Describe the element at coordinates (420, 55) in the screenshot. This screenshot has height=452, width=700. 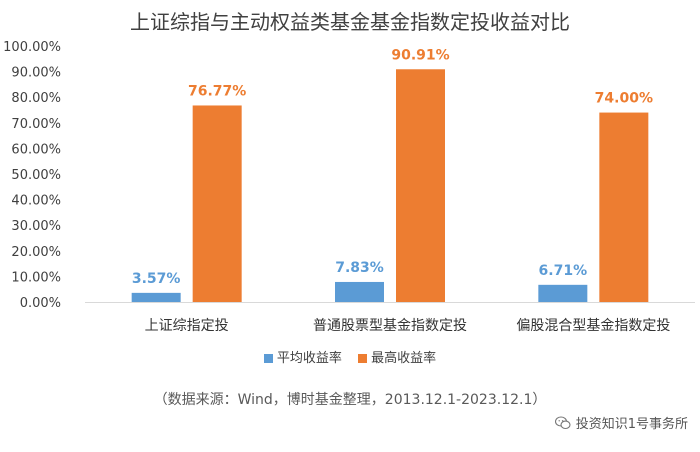
I see `data-label: 90.91%` at that location.